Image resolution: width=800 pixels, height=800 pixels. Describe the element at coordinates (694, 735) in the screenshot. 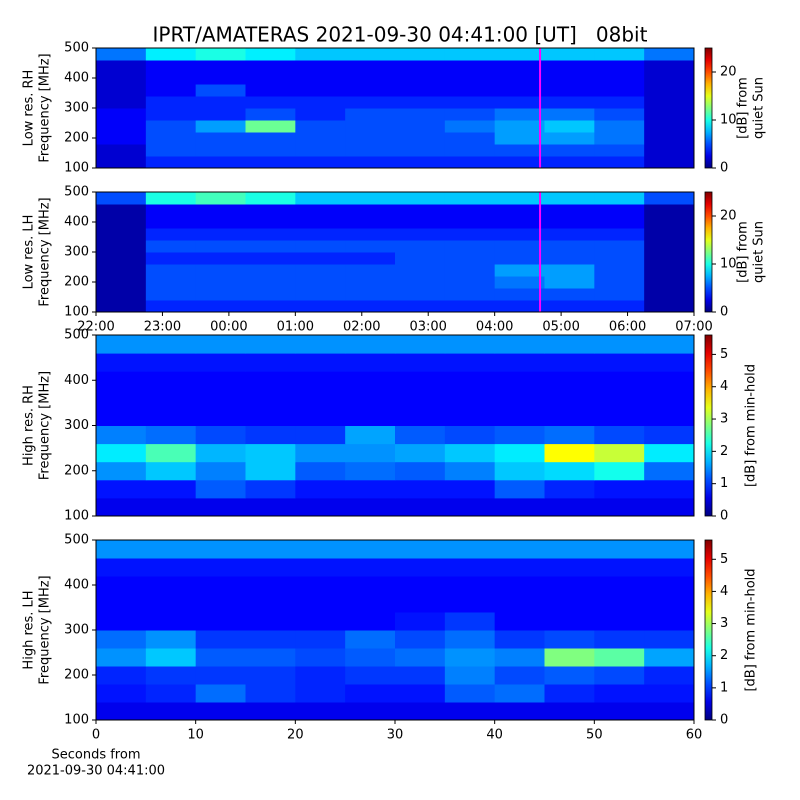

I see `x-tick-label: 60` at that location.